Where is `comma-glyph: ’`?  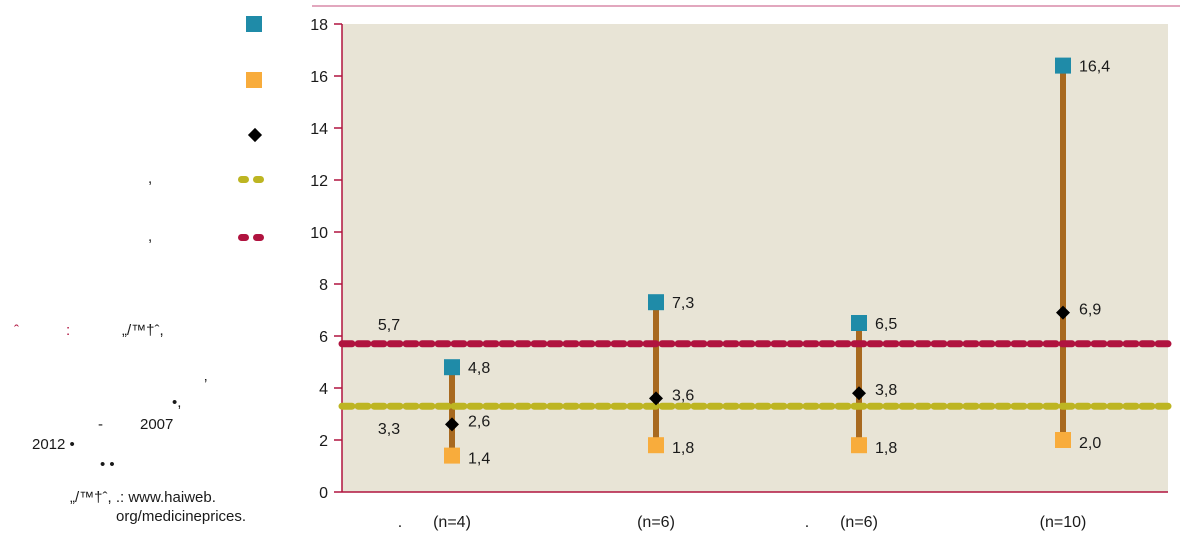
comma-glyph: ’ is located at coordinates (206, 384).